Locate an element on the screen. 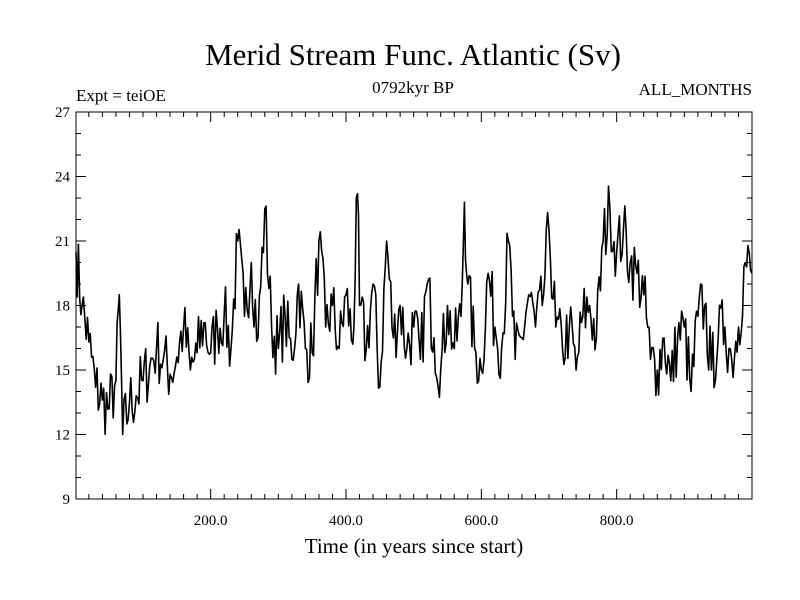  x-tick-label: 600.0 is located at coordinates (481, 521).